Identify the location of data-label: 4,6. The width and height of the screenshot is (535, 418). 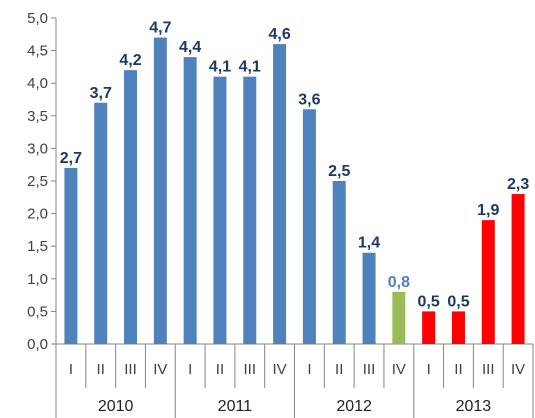
(279, 34).